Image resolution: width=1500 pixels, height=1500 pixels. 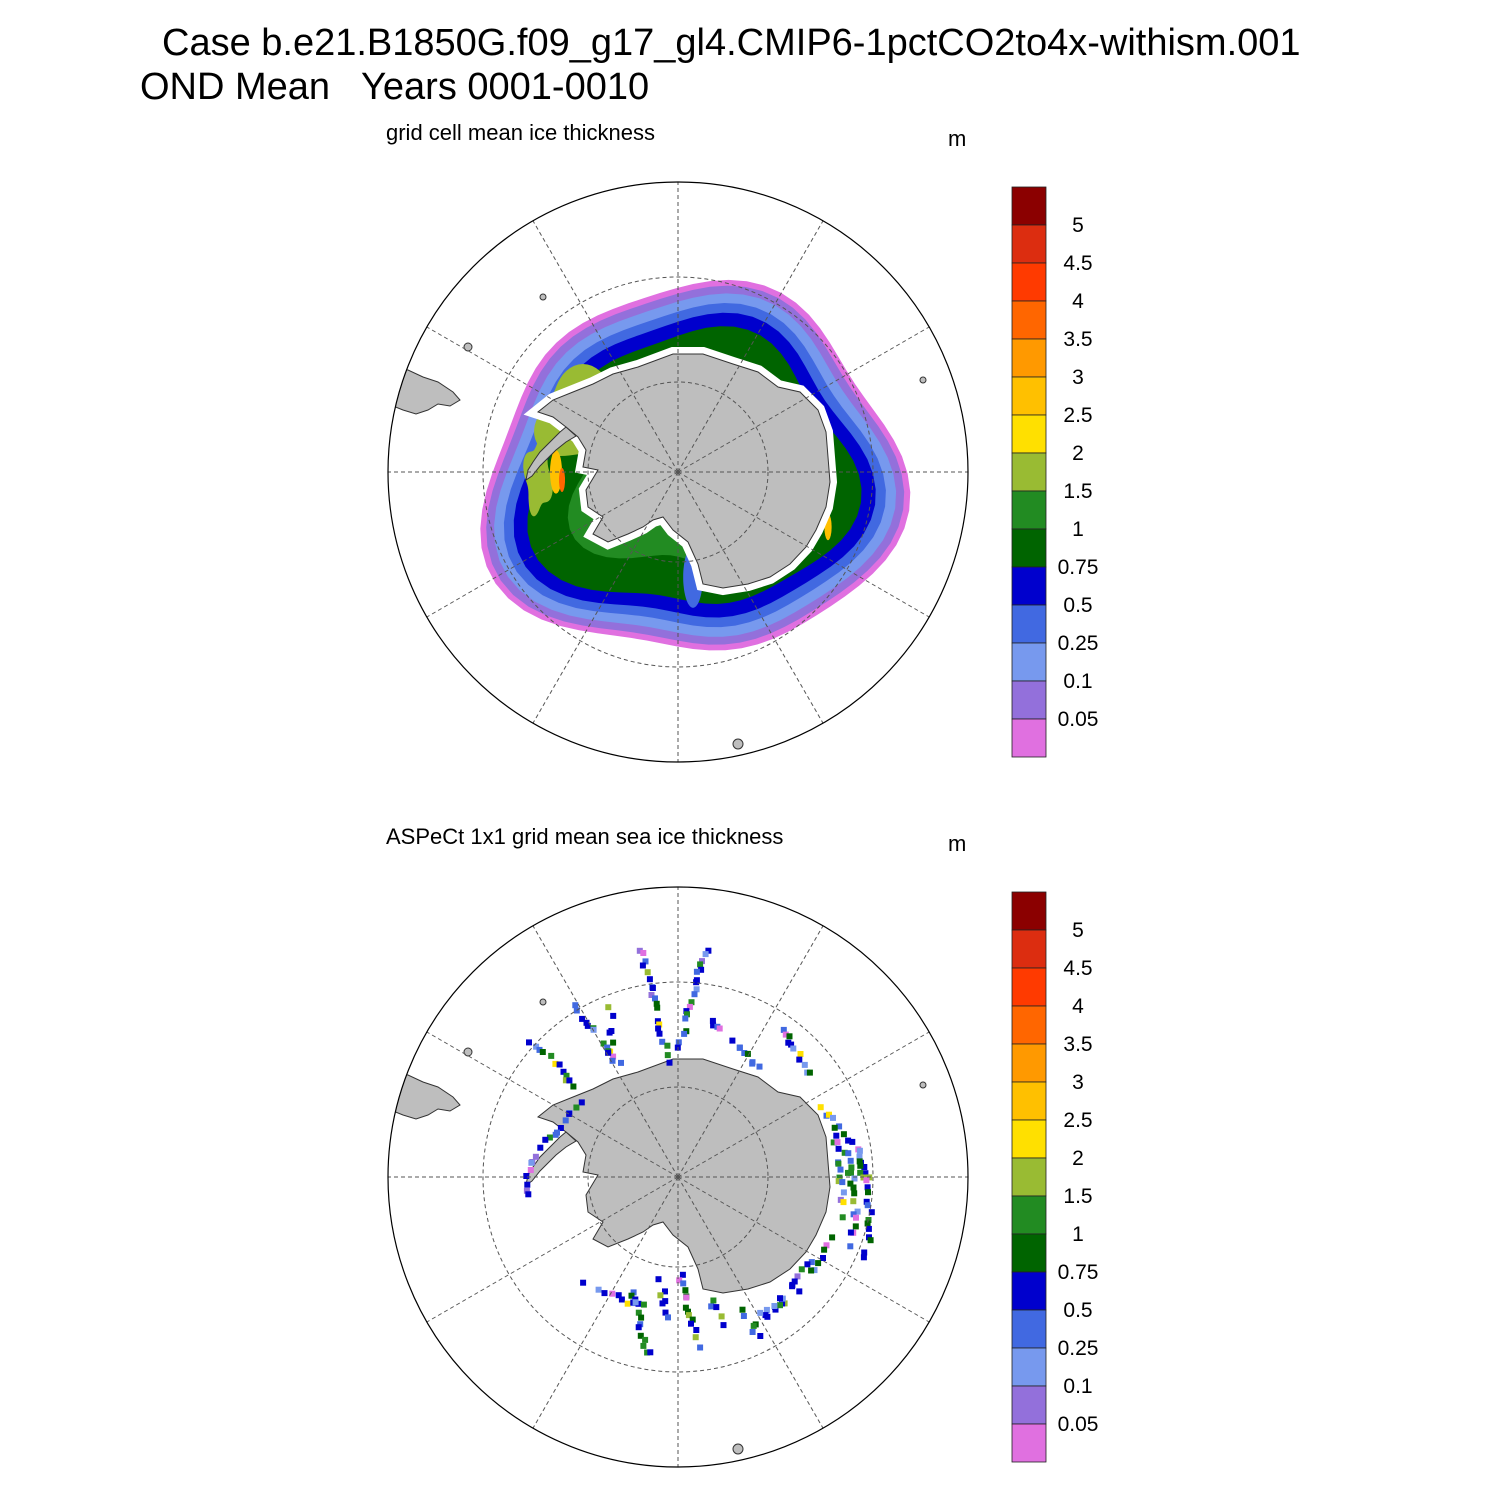 I want to click on falkland-islands, so click(x=468, y=1052).